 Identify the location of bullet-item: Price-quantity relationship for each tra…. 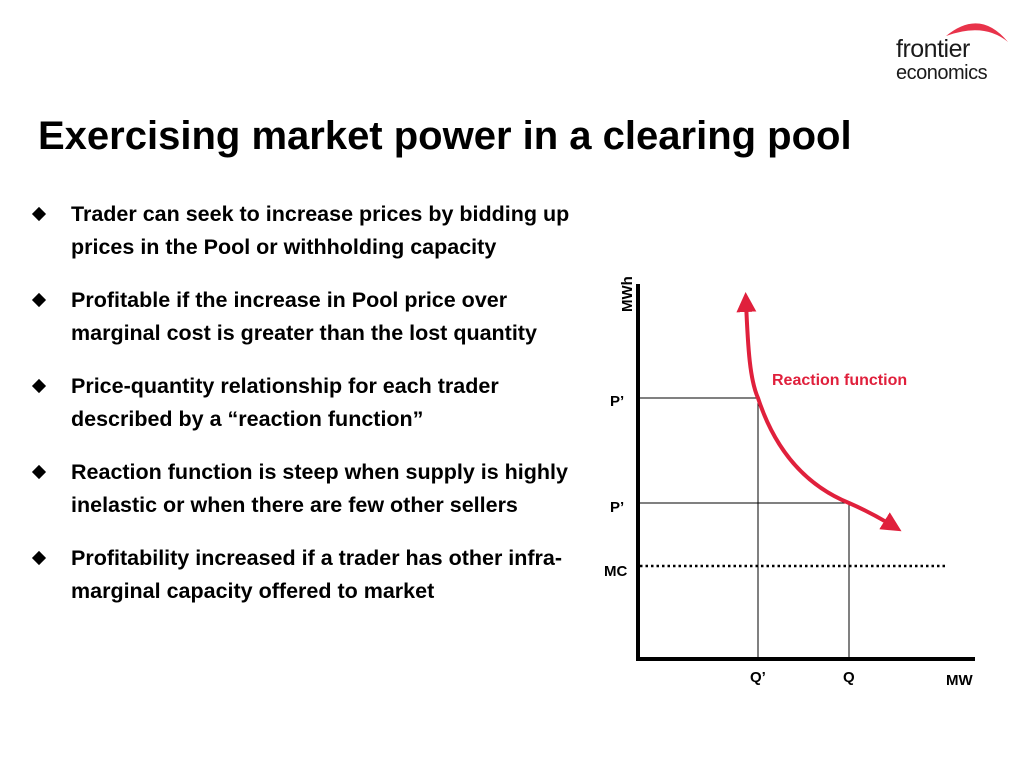
(303, 403).